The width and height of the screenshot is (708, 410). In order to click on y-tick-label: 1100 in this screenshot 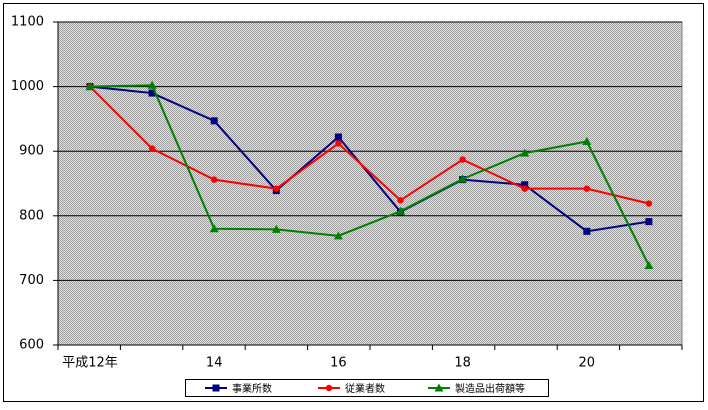, I will do `click(27, 22)`.